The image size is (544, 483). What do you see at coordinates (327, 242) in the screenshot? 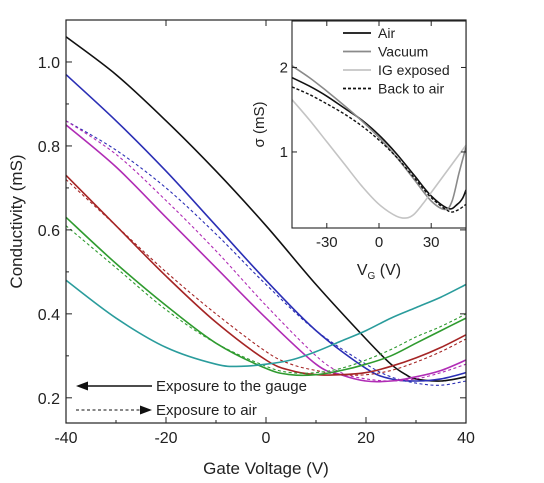
I see `inset-x-tick-label: -30` at bounding box center [327, 242].